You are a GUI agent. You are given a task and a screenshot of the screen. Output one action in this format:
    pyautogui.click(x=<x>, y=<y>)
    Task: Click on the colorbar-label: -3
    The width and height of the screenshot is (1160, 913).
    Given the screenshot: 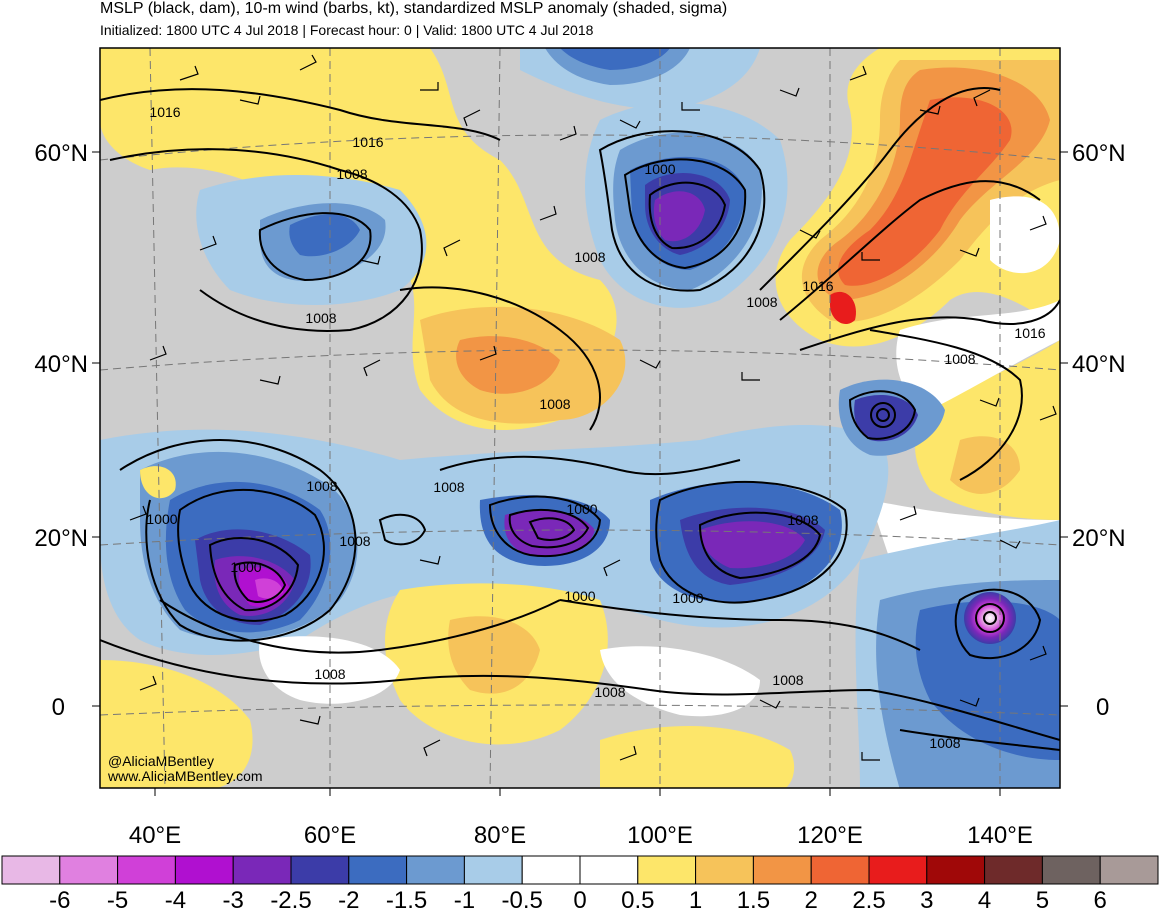 What is the action you would take?
    pyautogui.click(x=233, y=900)
    